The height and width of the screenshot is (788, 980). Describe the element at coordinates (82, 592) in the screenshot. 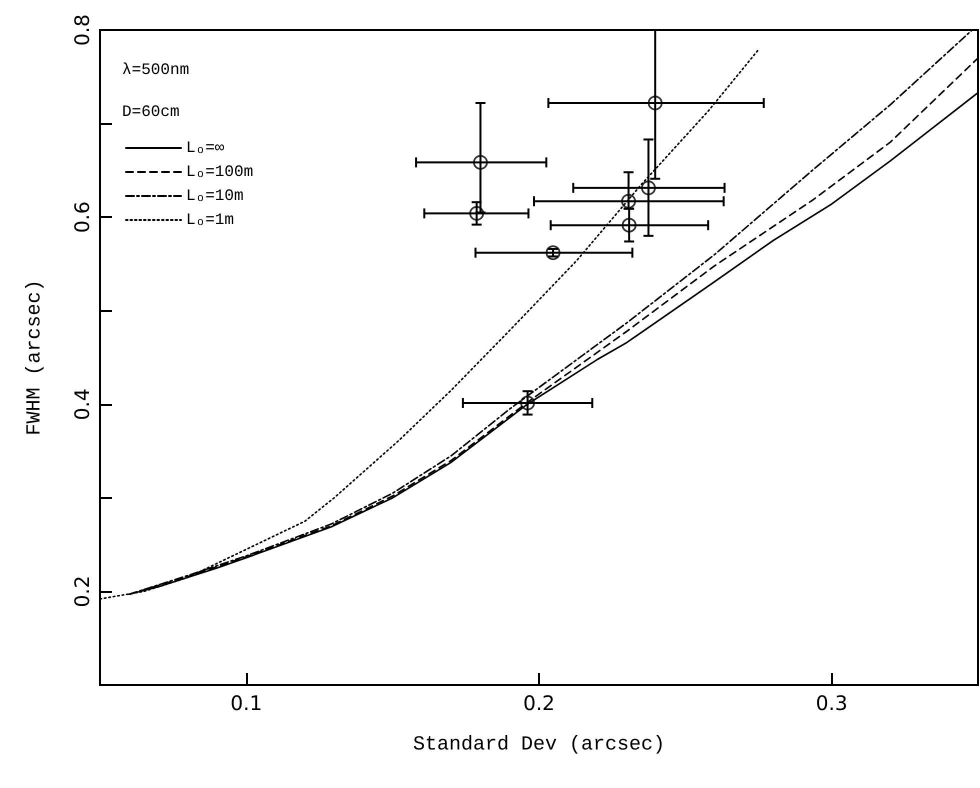

I see `y-tick-label: 0.2` at that location.